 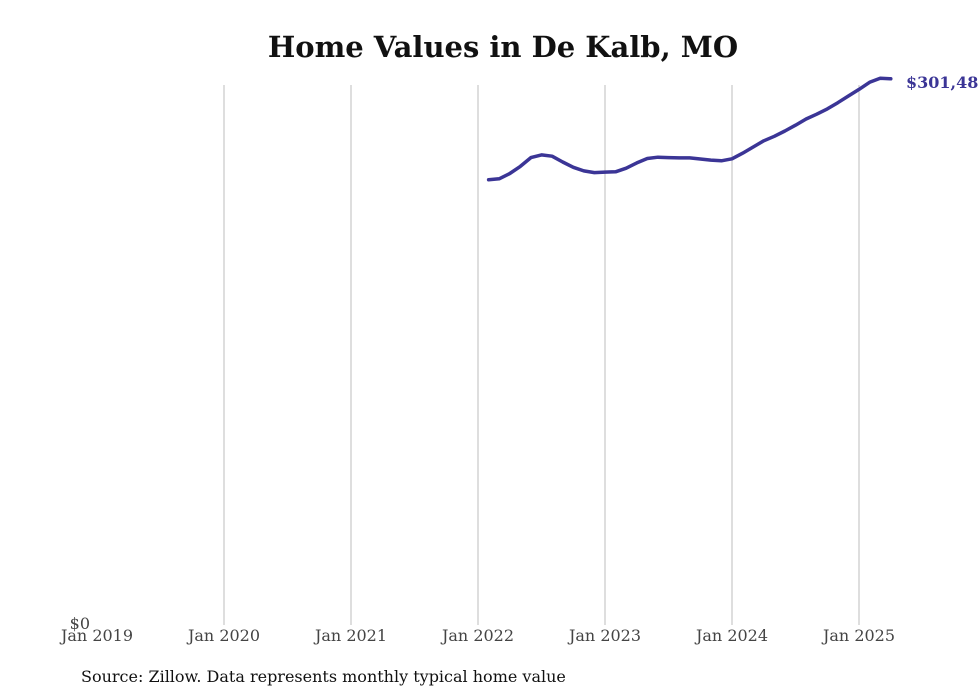 I want to click on x-tick-label: Jan 2020, so click(x=223, y=635).